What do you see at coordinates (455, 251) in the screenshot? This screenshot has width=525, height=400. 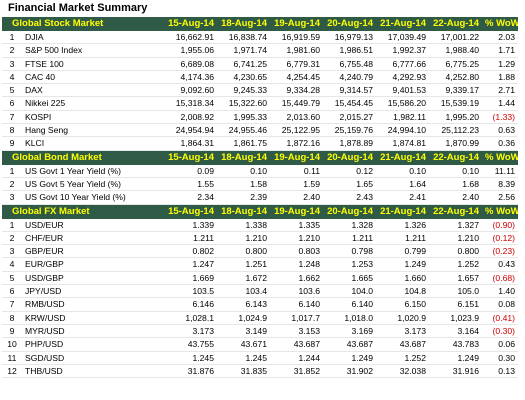 I see `value-cell: 0.800` at bounding box center [455, 251].